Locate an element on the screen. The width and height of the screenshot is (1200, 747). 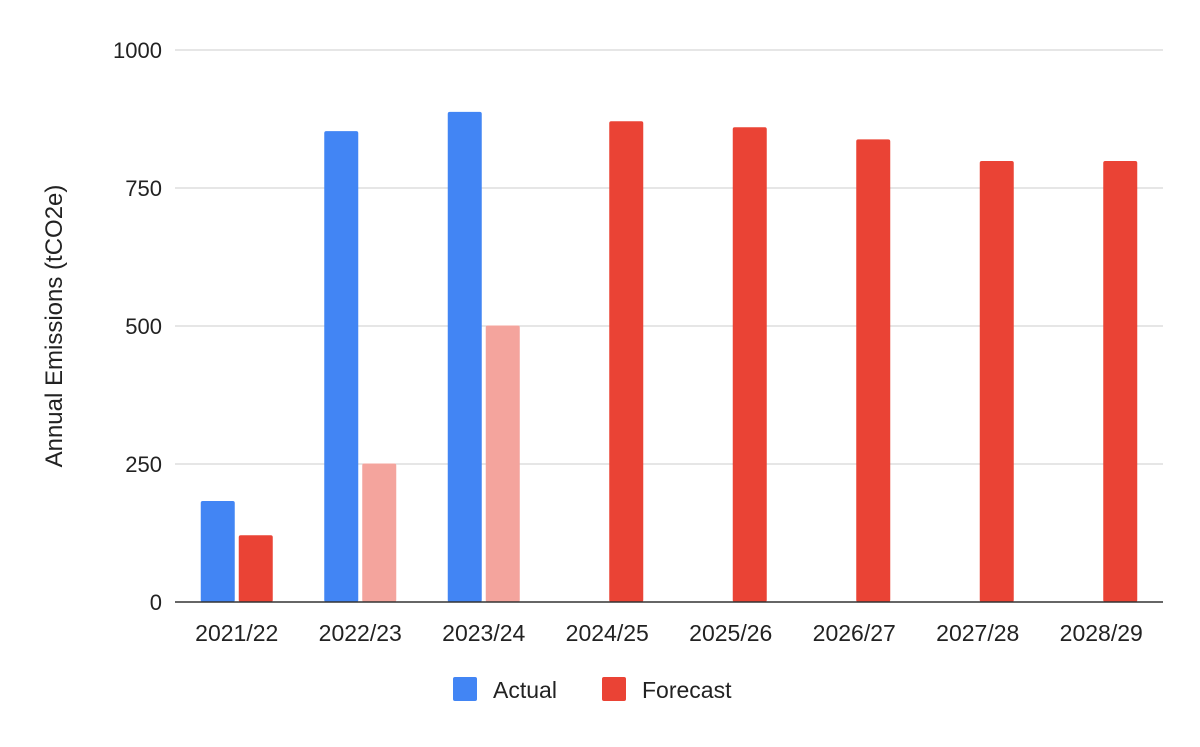
legend-swatch-forecast is located at coordinates (614, 689).